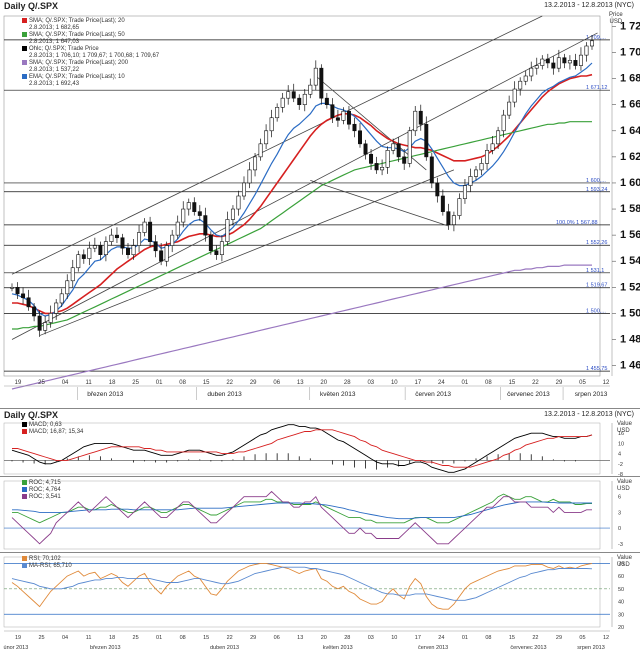 The width and height of the screenshot is (640, 654). Describe the element at coordinates (65, 638) in the screenshot. I see `x-day-label: 04` at that location.